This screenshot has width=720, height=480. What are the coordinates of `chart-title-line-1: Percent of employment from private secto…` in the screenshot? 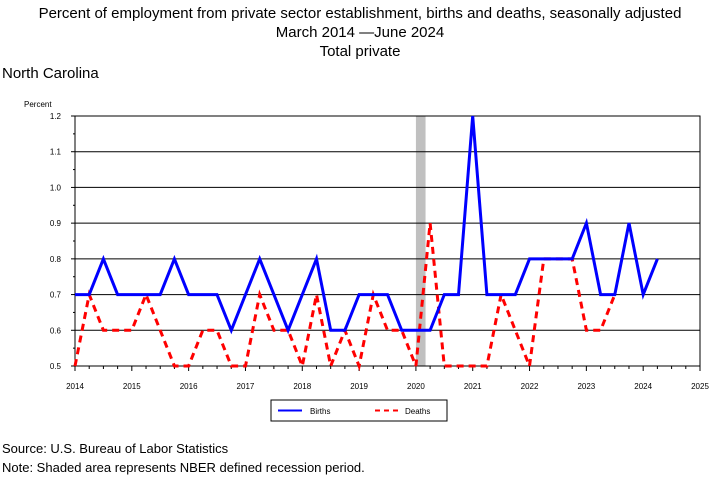 It's located at (360, 13).